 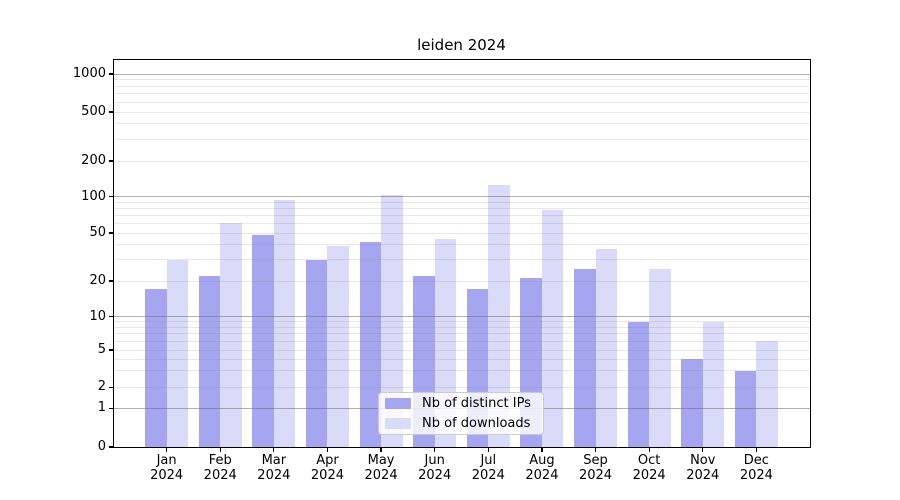 What do you see at coordinates (459, 423) in the screenshot?
I see `legend-item-downloads: Nb of downloads` at bounding box center [459, 423].